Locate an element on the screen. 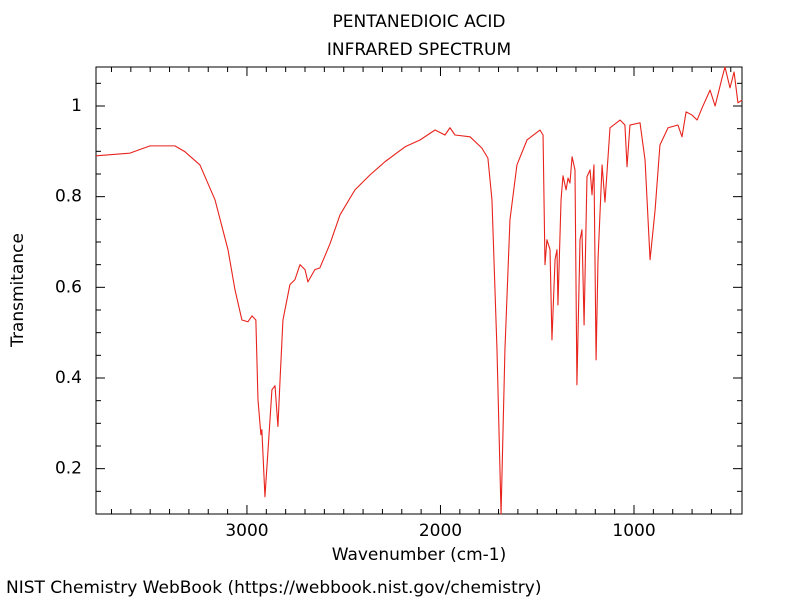 Image resolution: width=800 pixels, height=600 pixels. y-tick-label: 0.2 is located at coordinates (68, 469).